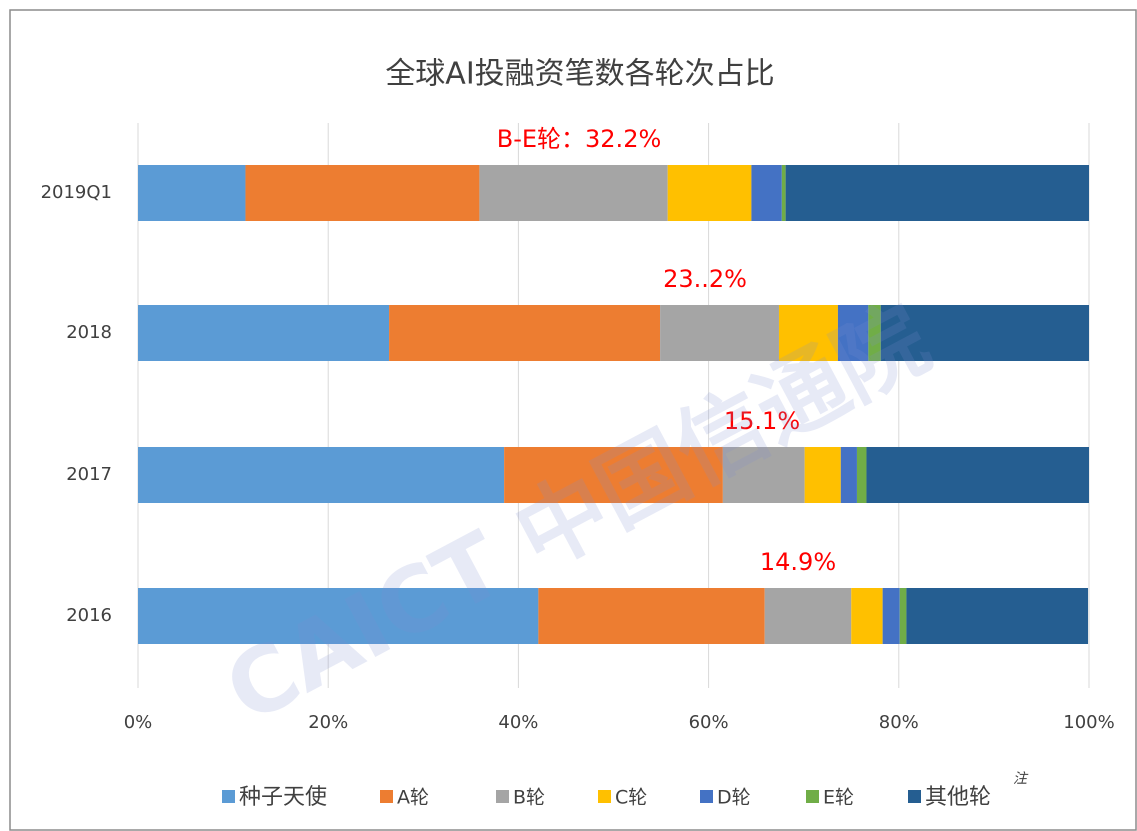 The height and width of the screenshot is (831, 1137). Describe the element at coordinates (89, 332) in the screenshot. I see `y-tick-label: 2018` at that location.